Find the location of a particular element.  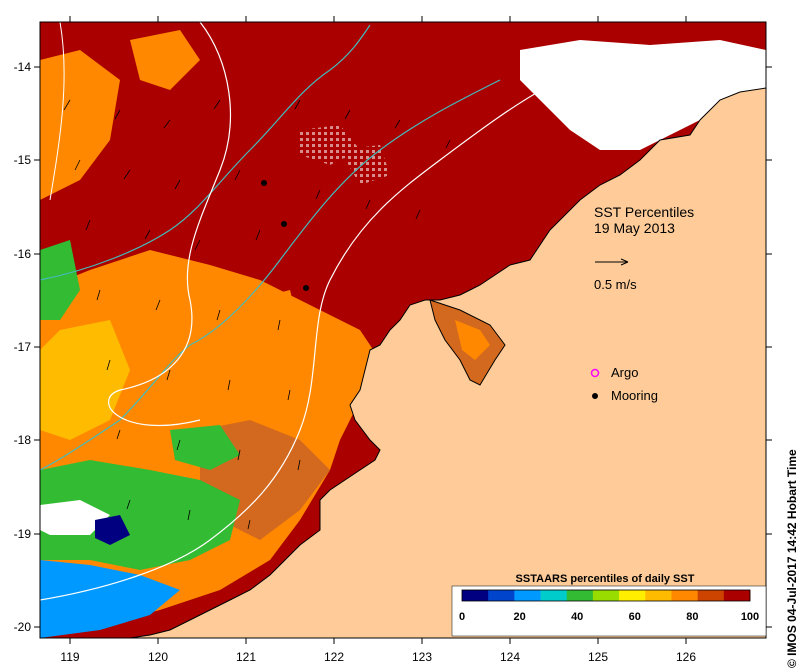

longitude-labels: 119 120 121 122 123 124 125 126 is located at coordinates (378, 657).